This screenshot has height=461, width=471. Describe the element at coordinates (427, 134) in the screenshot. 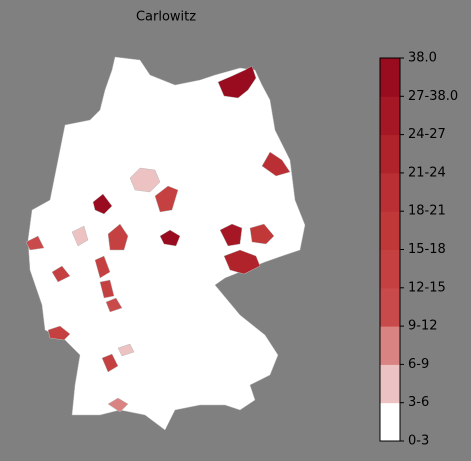

I see `colorbar-label: 24-27` at that location.